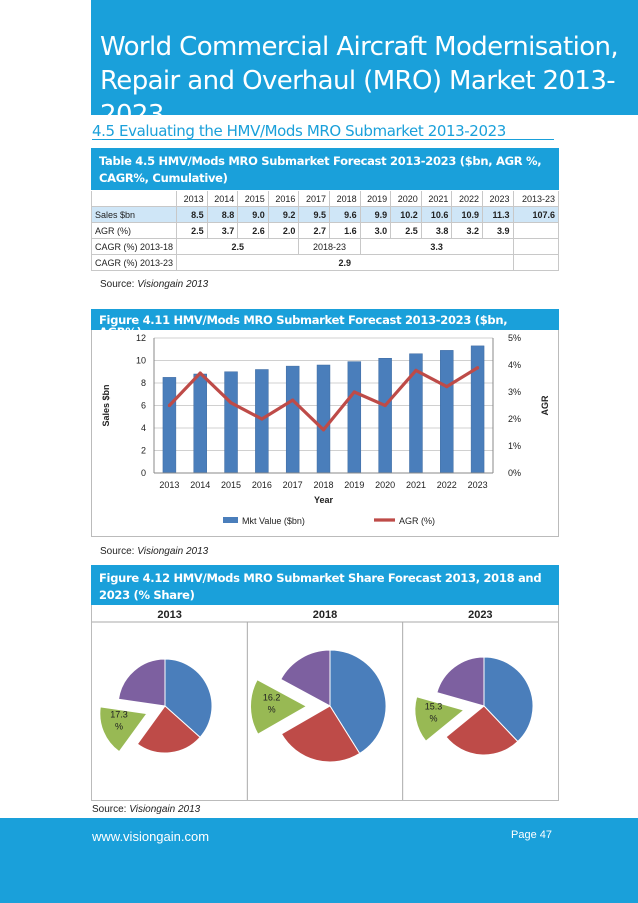 This screenshot has width=638, height=903. Describe the element at coordinates (283, 199) in the screenshot. I see `column-header: 2016` at that location.